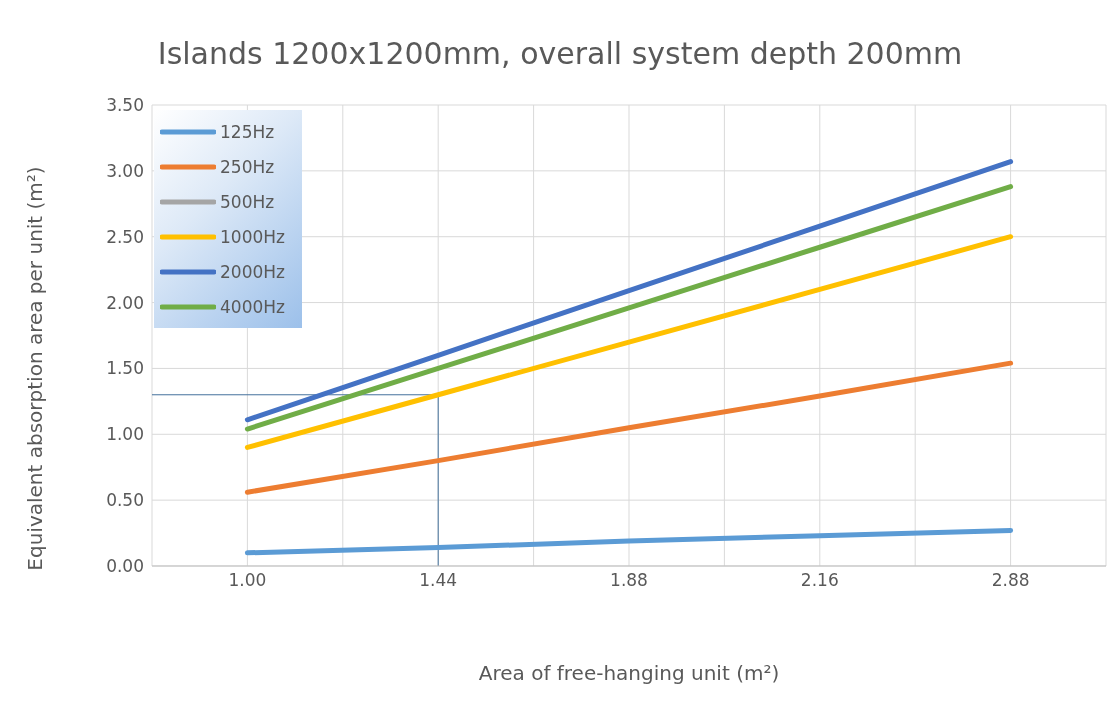 The height and width of the screenshot is (707, 1120). What do you see at coordinates (252, 271) in the screenshot?
I see `legend-label: 2000Hz` at bounding box center [252, 271].